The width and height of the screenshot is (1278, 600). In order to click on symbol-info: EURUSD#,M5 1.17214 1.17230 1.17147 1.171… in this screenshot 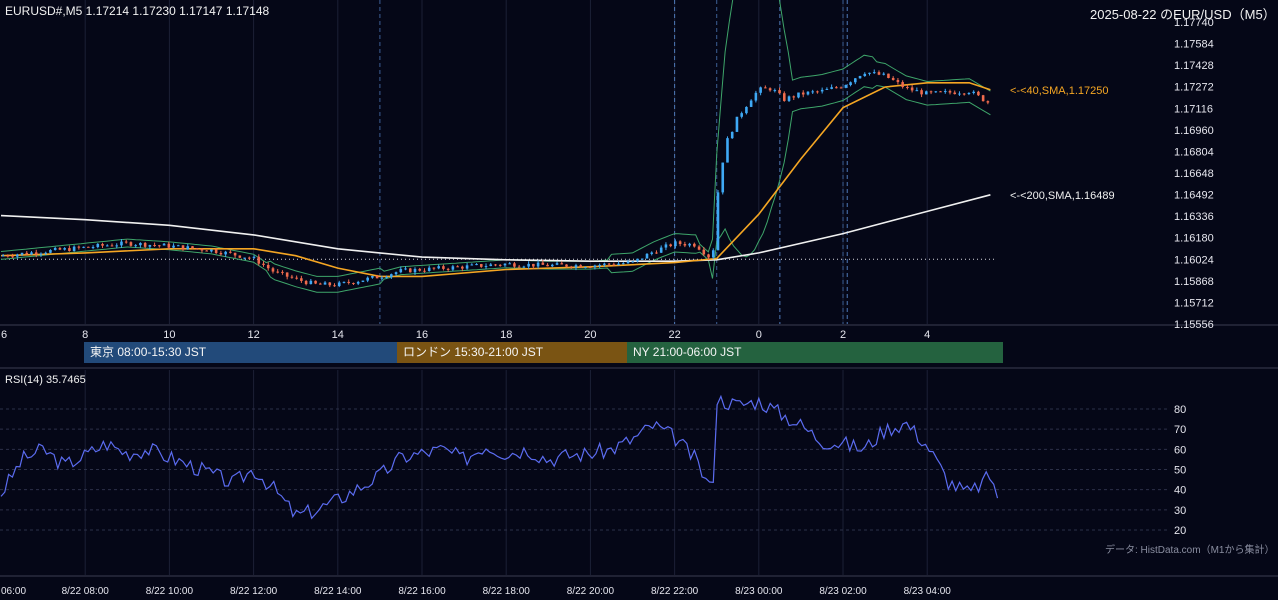, I will do `click(137, 11)`.